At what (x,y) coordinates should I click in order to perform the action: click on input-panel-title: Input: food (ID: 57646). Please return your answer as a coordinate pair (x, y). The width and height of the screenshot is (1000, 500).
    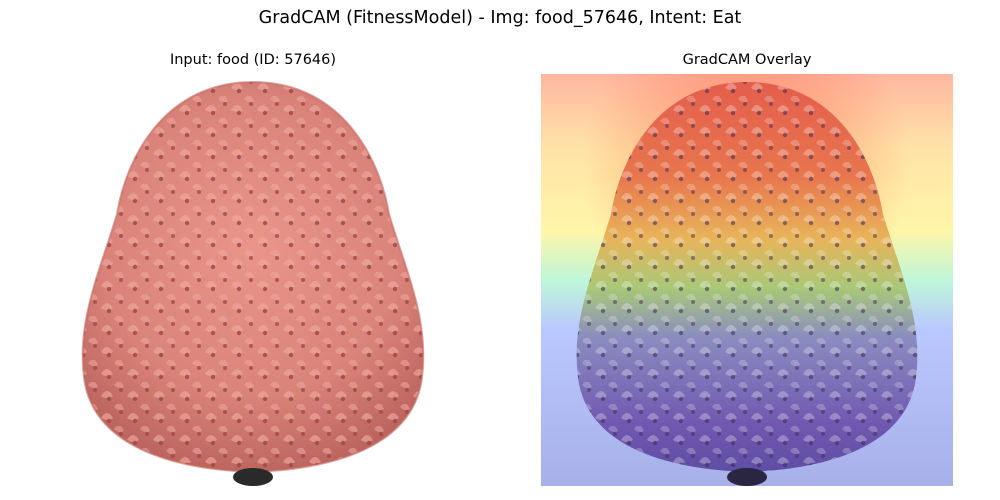
    Looking at the image, I should click on (253, 60).